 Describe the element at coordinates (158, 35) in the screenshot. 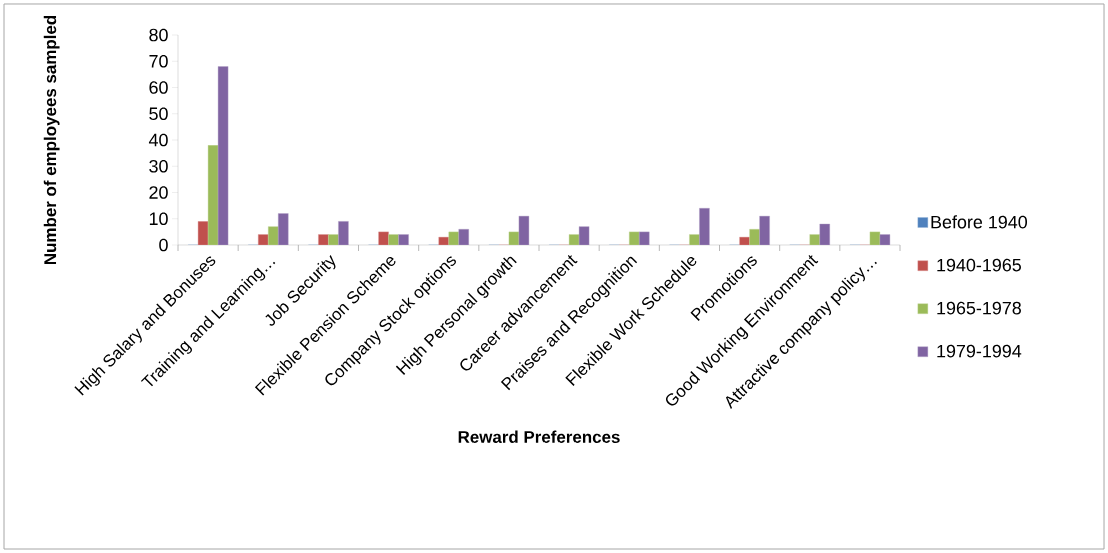

I see `y-tick-label: 80` at that location.